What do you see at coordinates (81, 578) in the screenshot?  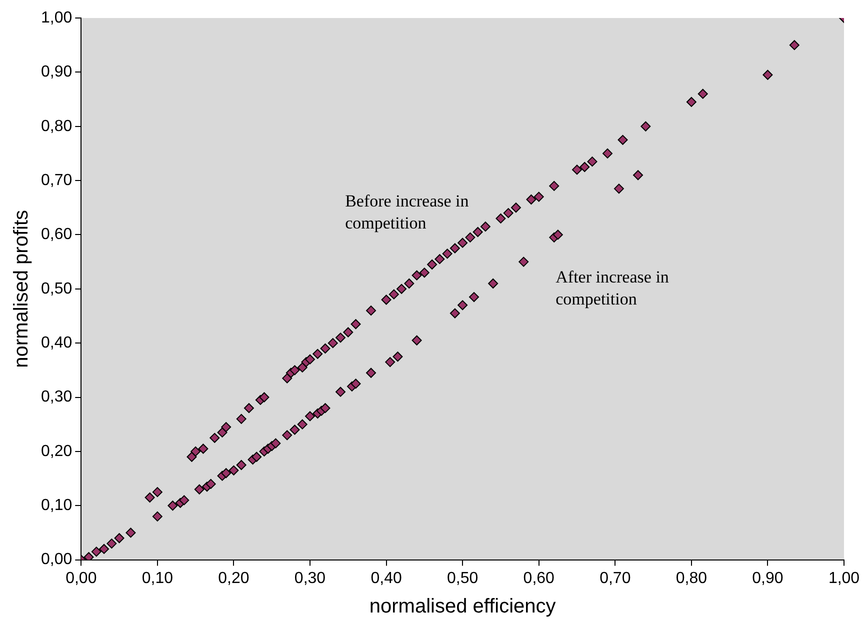 I see `x-tick-label: 0,00` at bounding box center [81, 578].